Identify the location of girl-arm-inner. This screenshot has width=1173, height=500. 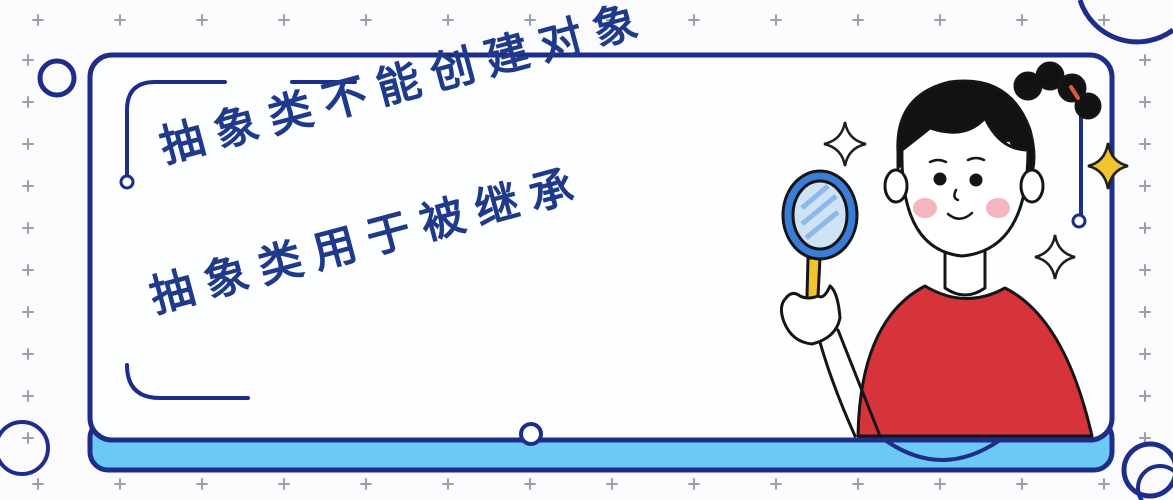
(859, 383).